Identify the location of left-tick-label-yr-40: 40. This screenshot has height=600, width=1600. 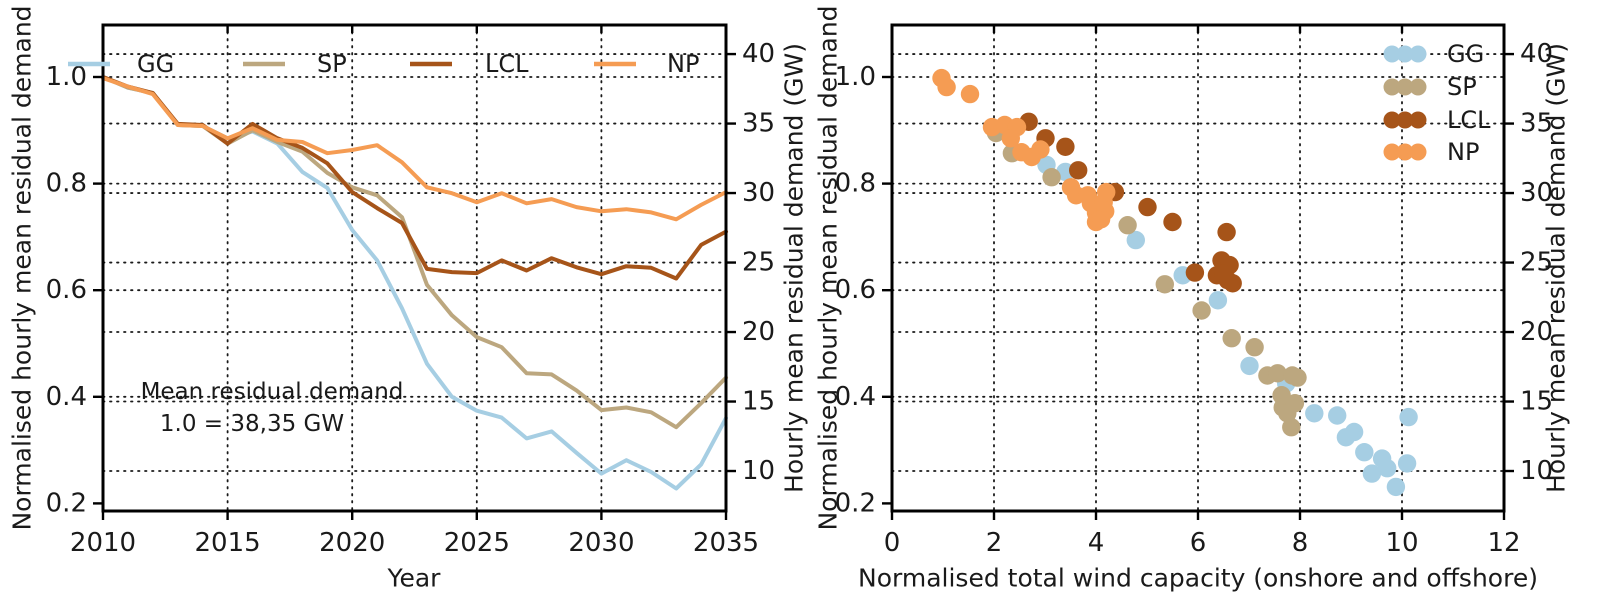
(758, 54).